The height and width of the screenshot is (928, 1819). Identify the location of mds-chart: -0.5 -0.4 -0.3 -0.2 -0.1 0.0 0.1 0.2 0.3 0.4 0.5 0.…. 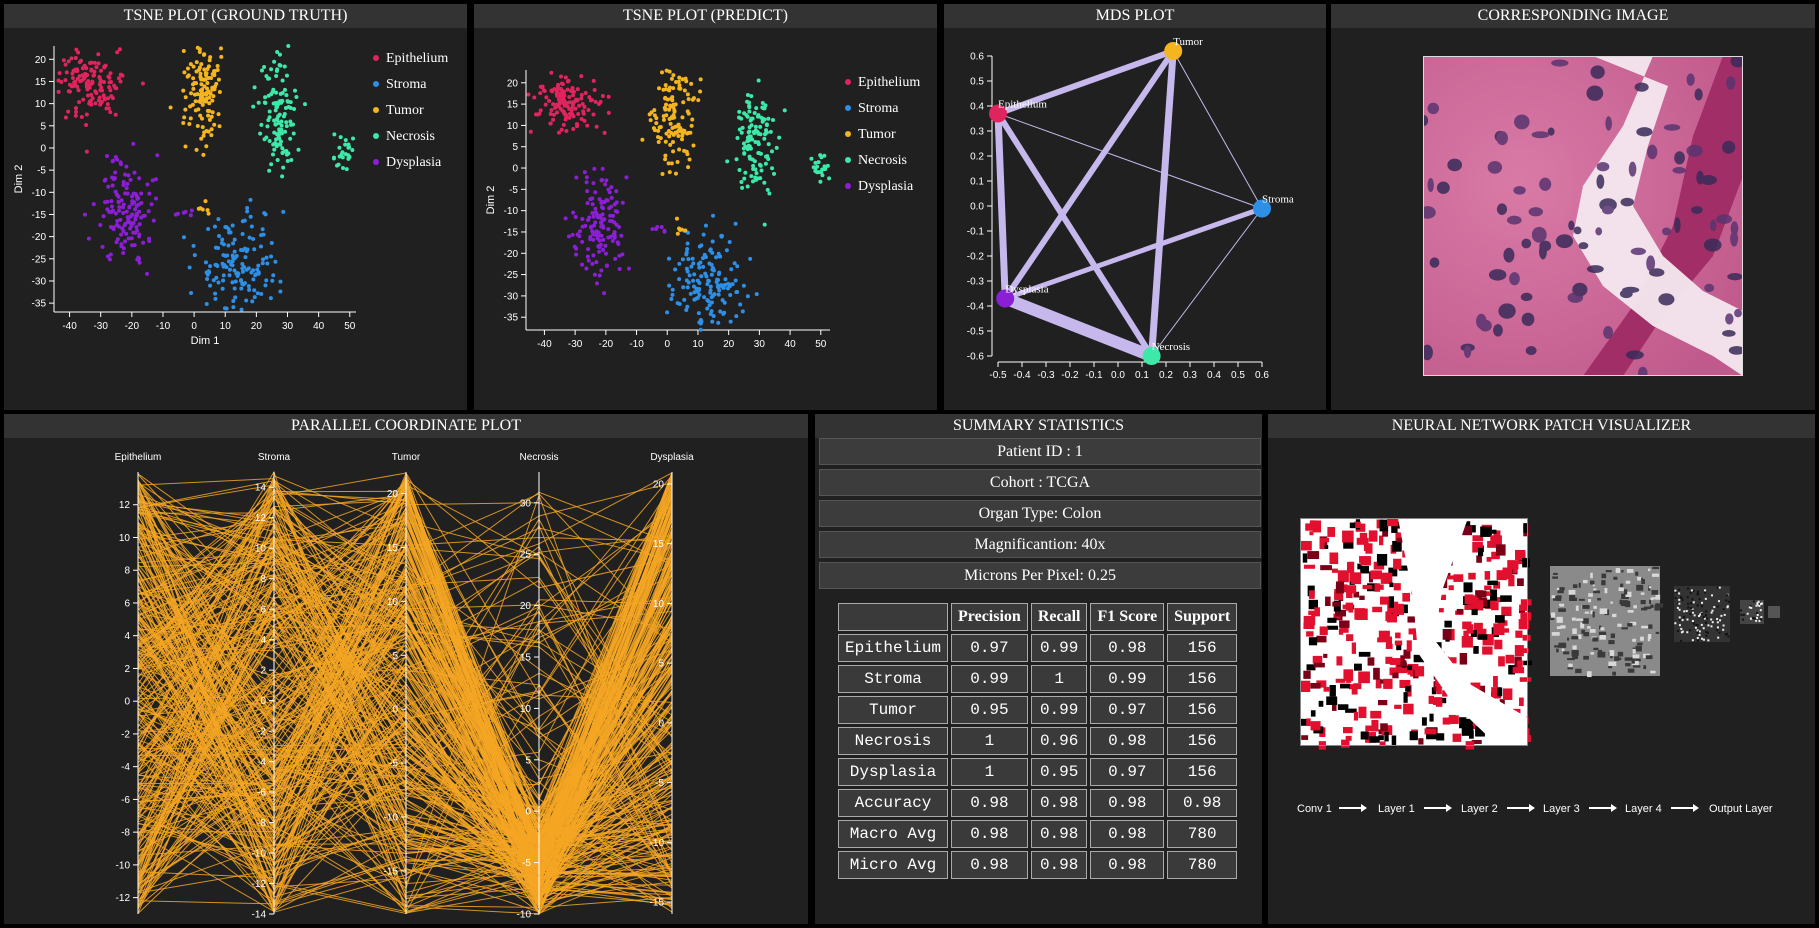
(1135, 219).